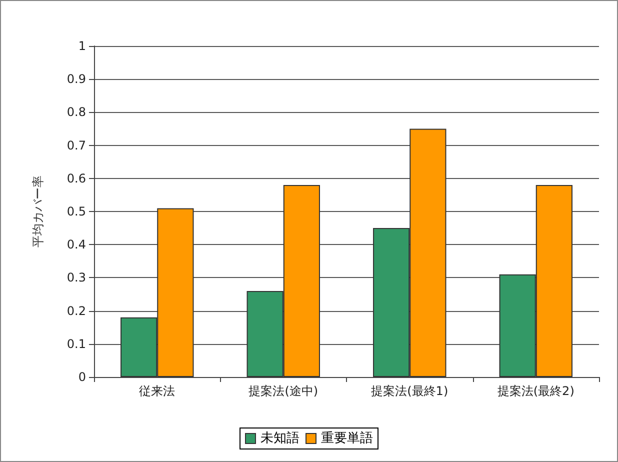 This screenshot has width=618, height=462. Describe the element at coordinates (38, 212) in the screenshot. I see `y-axis-title: 平均カバー率` at that location.